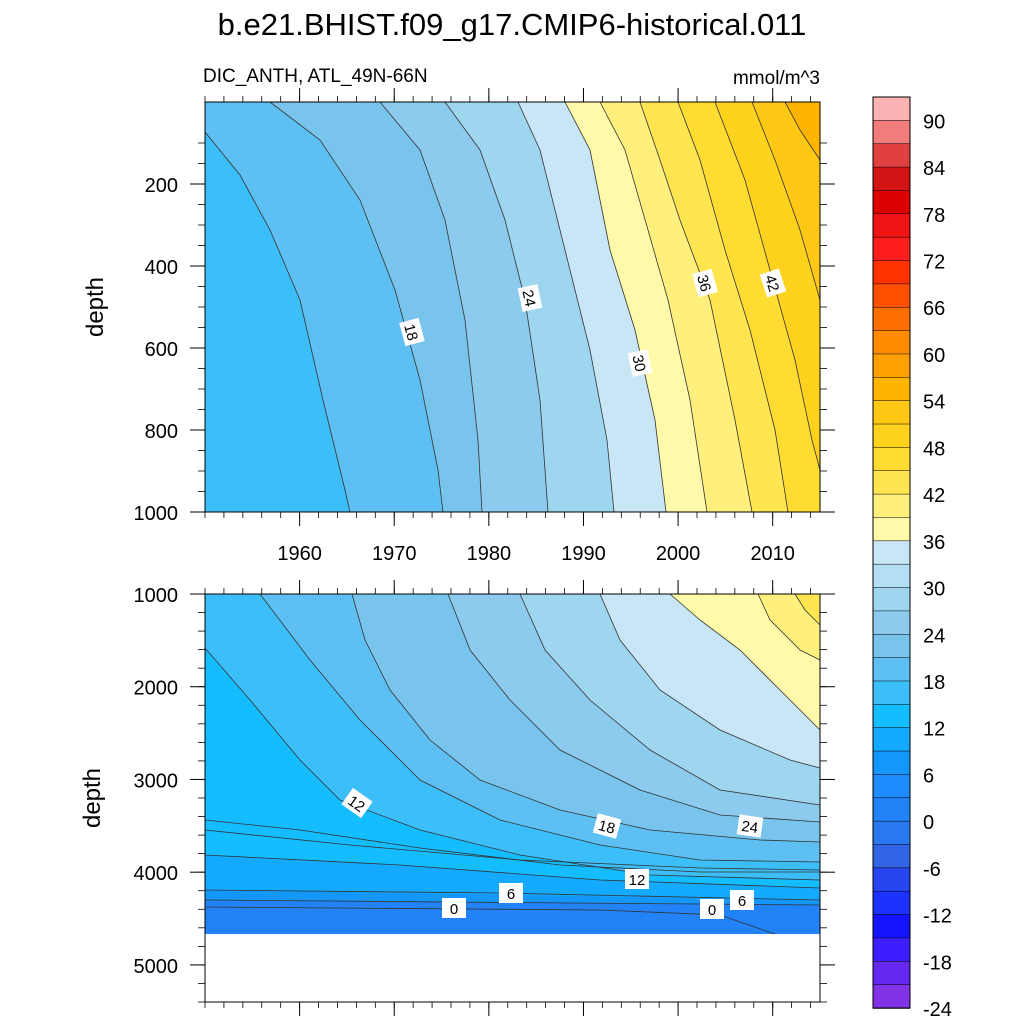 This screenshot has height=1024, width=1024. I want to click on contour-label: 30, so click(640, 363).